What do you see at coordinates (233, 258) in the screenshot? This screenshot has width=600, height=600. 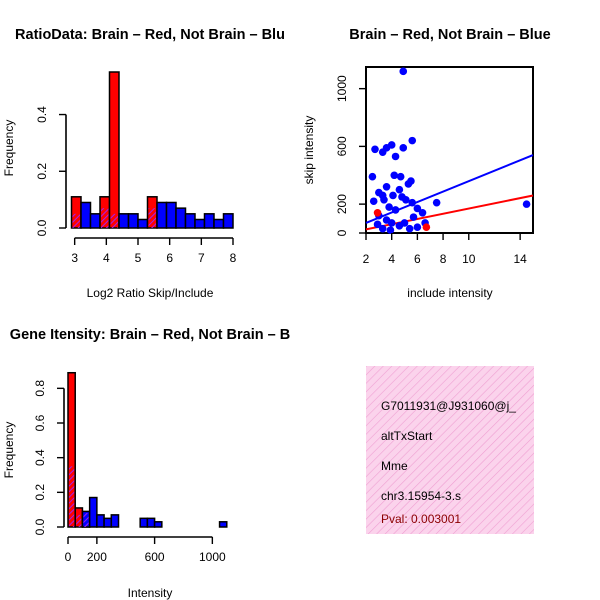 I see `x-tick-label: 8` at bounding box center [233, 258].